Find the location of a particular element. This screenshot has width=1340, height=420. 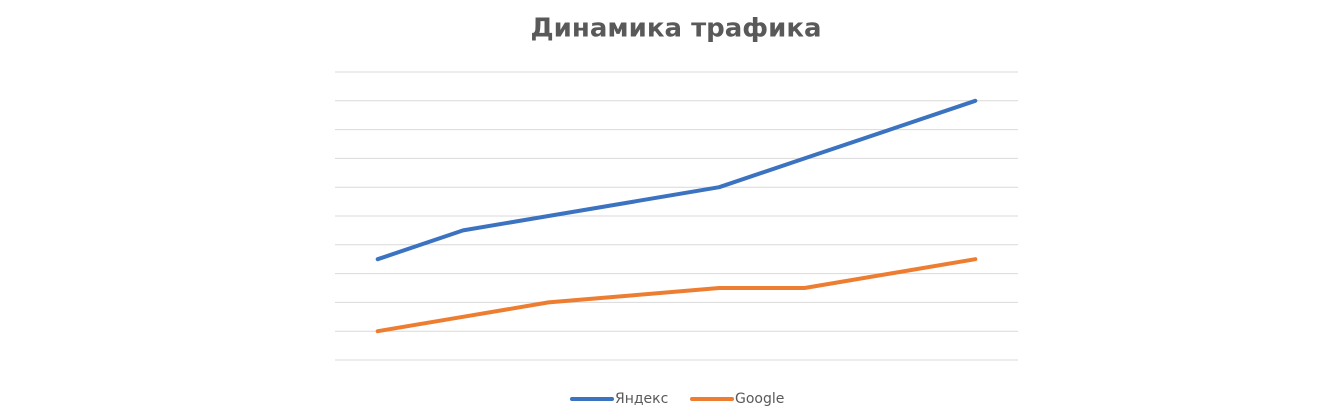

legend-label: Яндекс is located at coordinates (641, 399).